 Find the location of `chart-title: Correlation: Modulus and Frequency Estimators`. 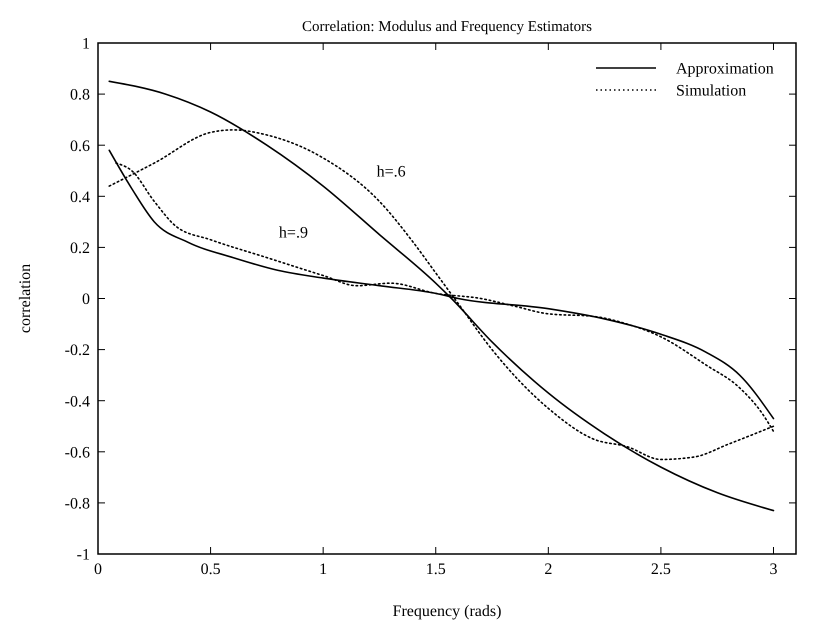

chart-title: Correlation: Modulus and Frequency Estimators is located at coordinates (447, 27).